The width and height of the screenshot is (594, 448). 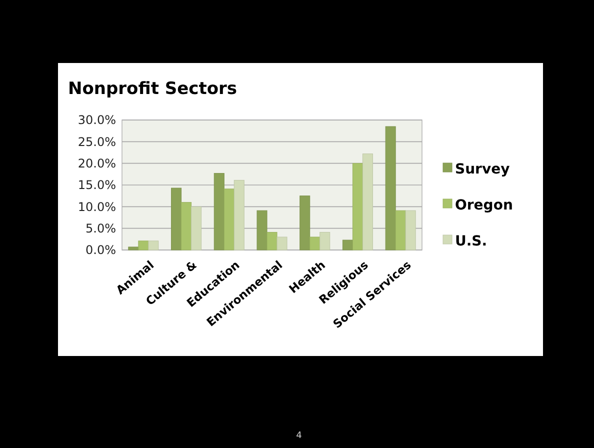 I want to click on text: 4, so click(x=299, y=436).